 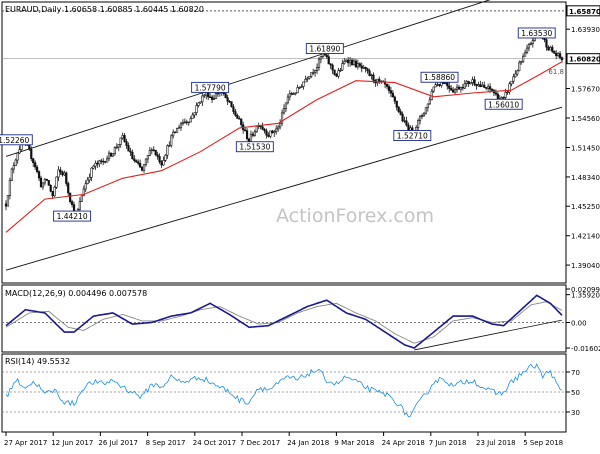 I want to click on price-tick-label: 1.57670, so click(x=585, y=90).